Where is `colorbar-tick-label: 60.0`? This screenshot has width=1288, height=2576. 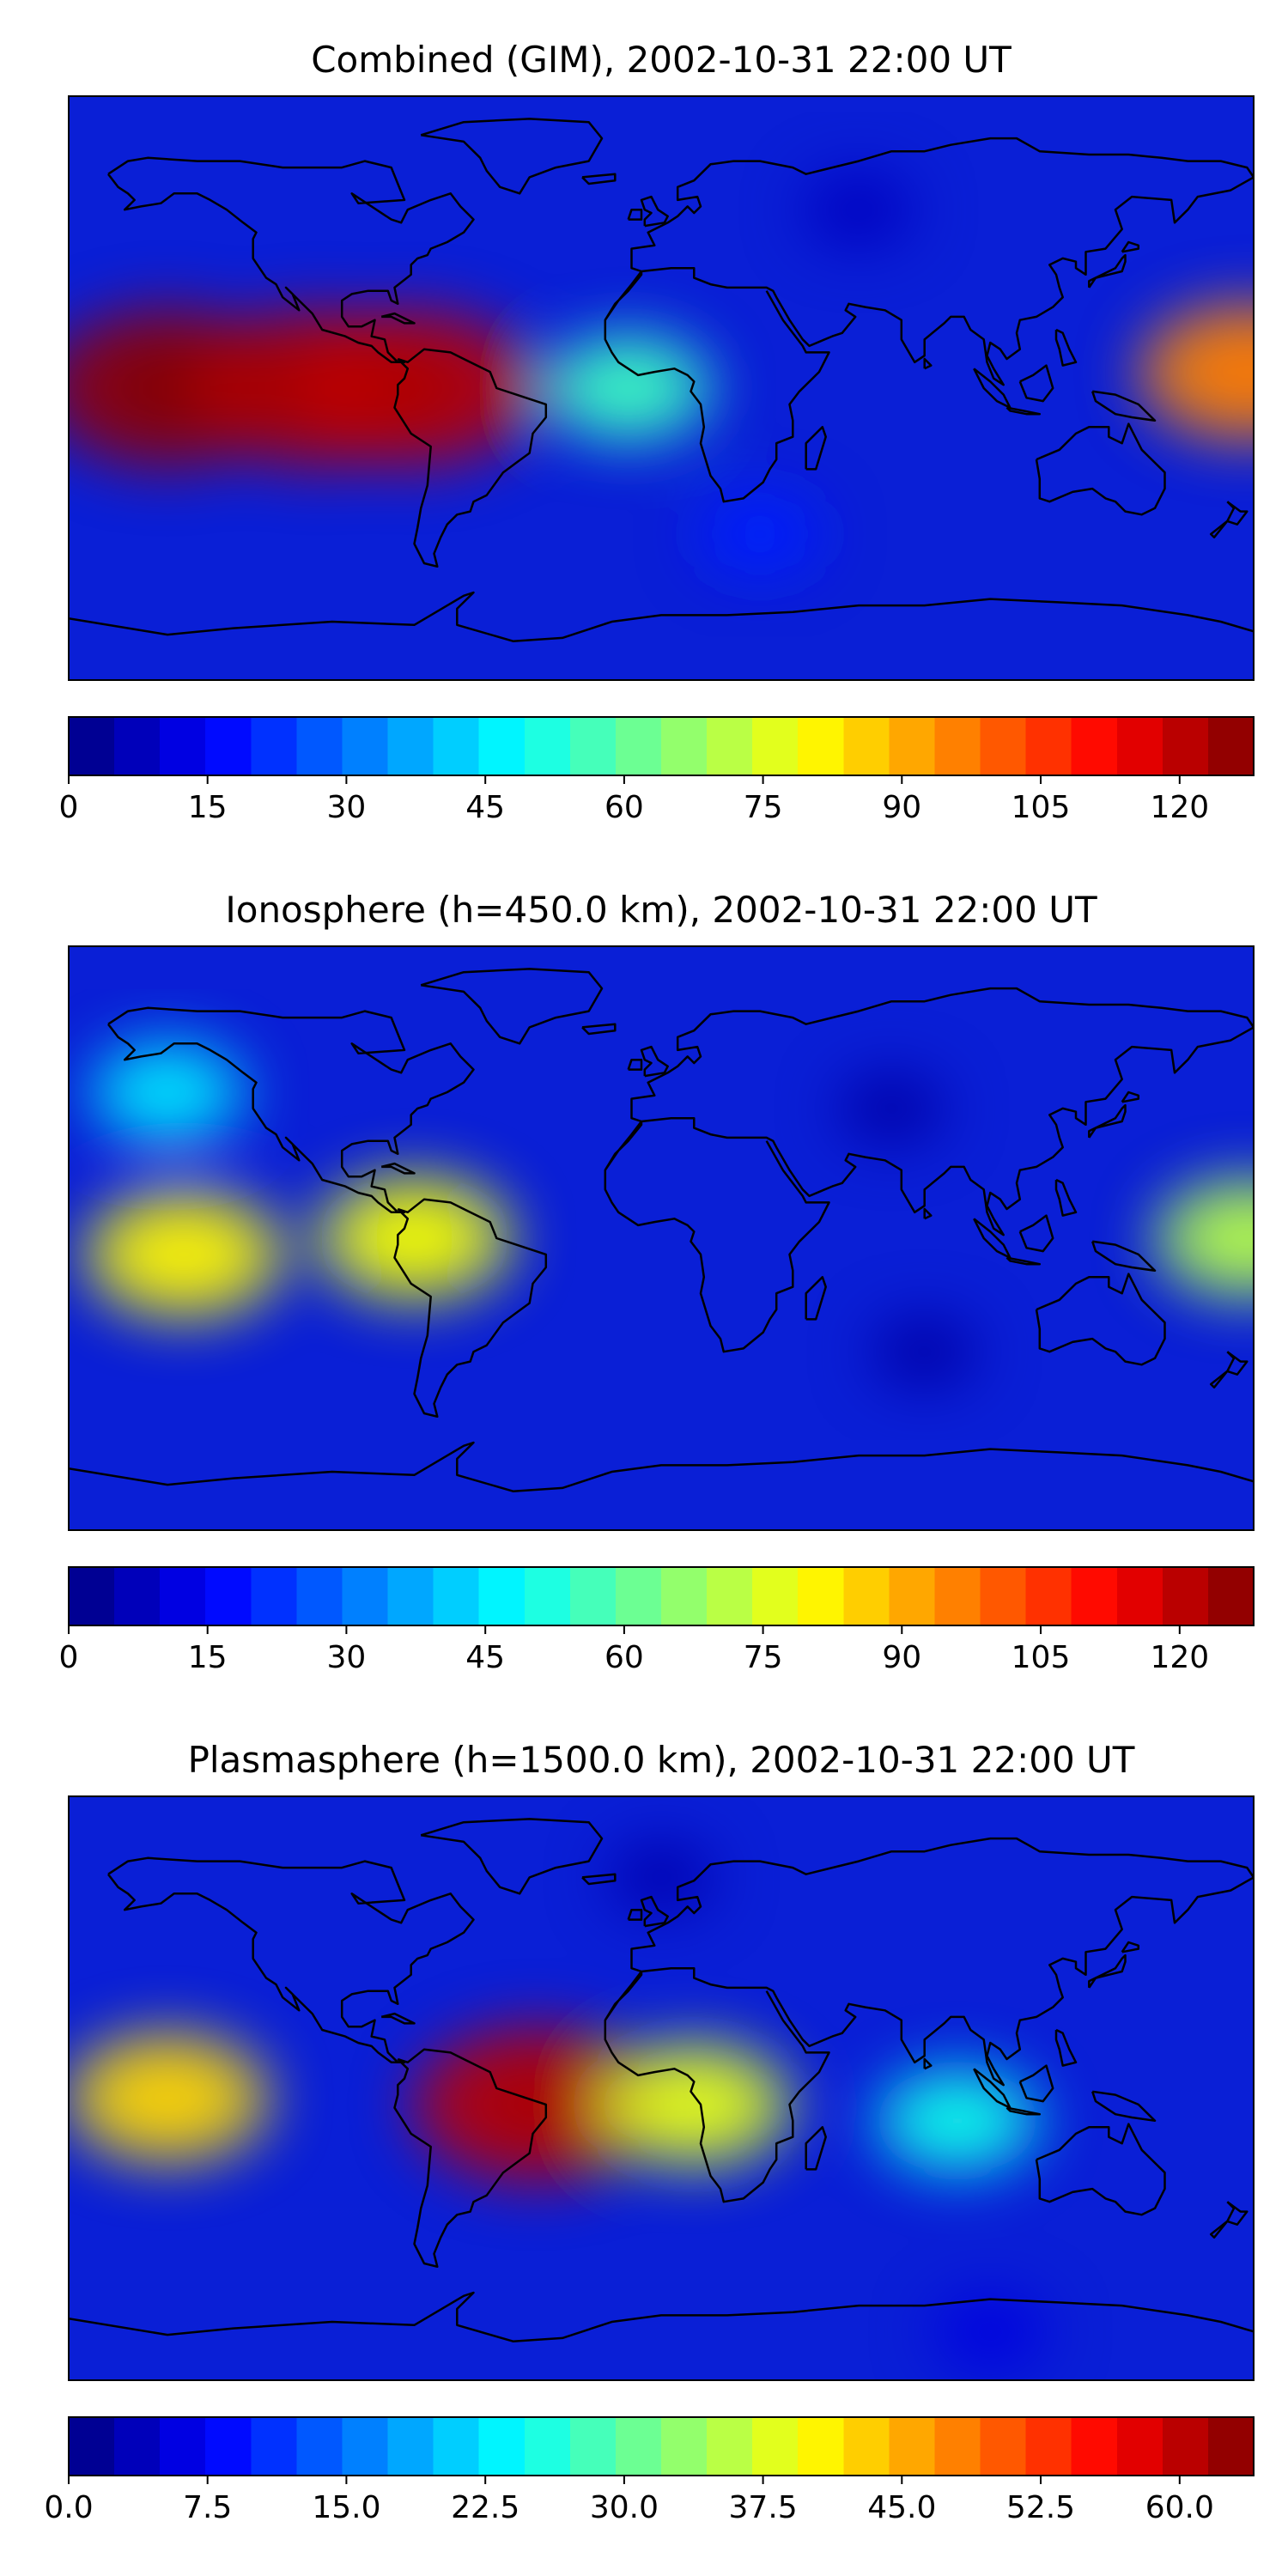
colorbar-tick-label: 60.0 is located at coordinates (1180, 2507).